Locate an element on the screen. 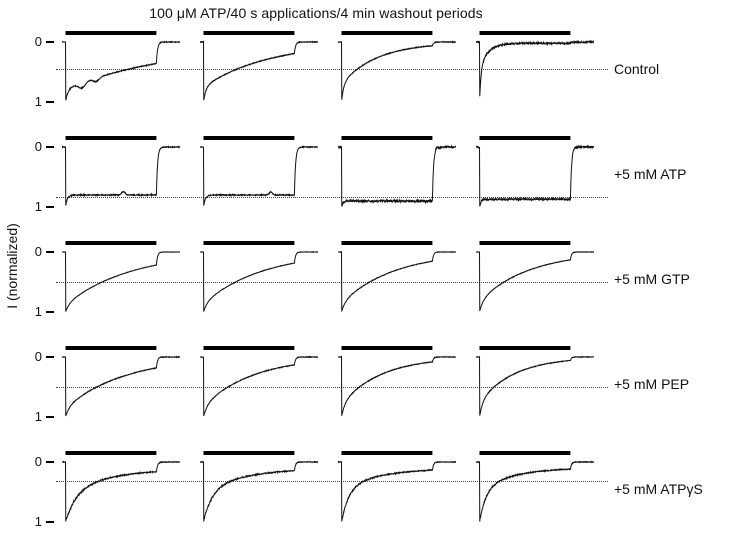  condition-label: Control is located at coordinates (637, 69).